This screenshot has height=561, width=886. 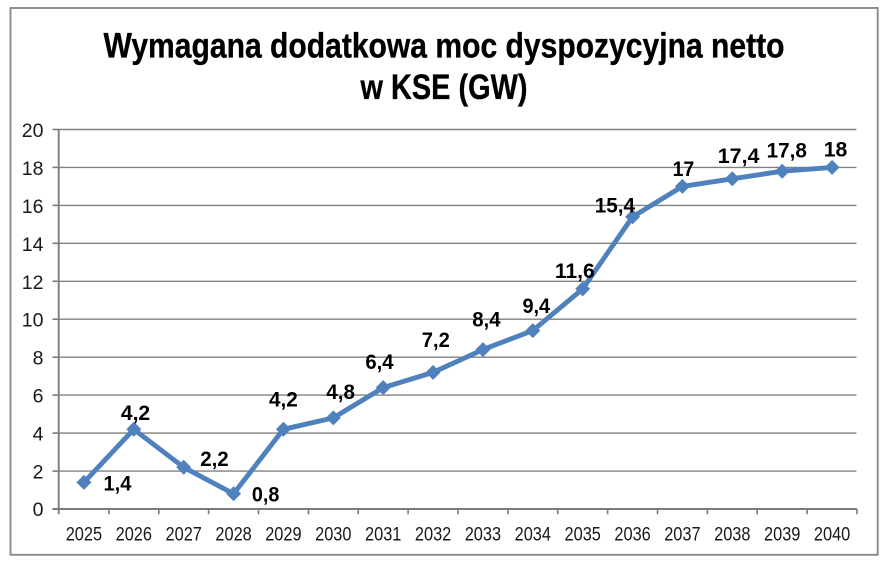 I want to click on svg-text: 8,4, so click(x=486, y=320).